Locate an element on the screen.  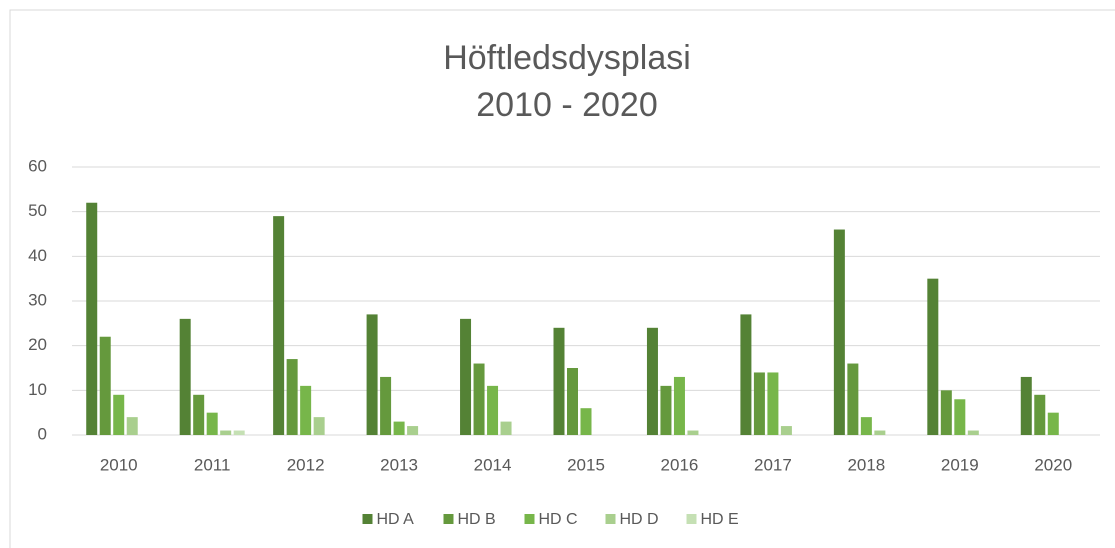
chart-subtitle: 2010 - 2020 is located at coordinates (567, 105).